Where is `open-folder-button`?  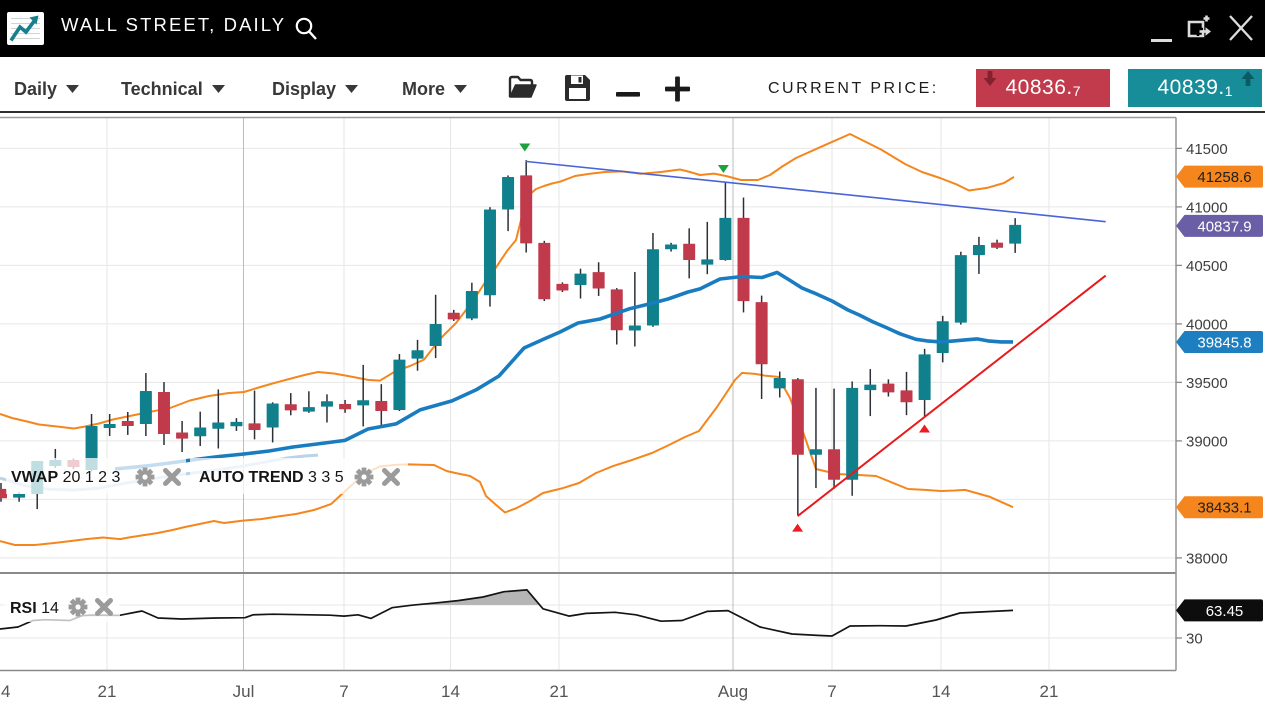
open-folder-button is located at coordinates (523, 89).